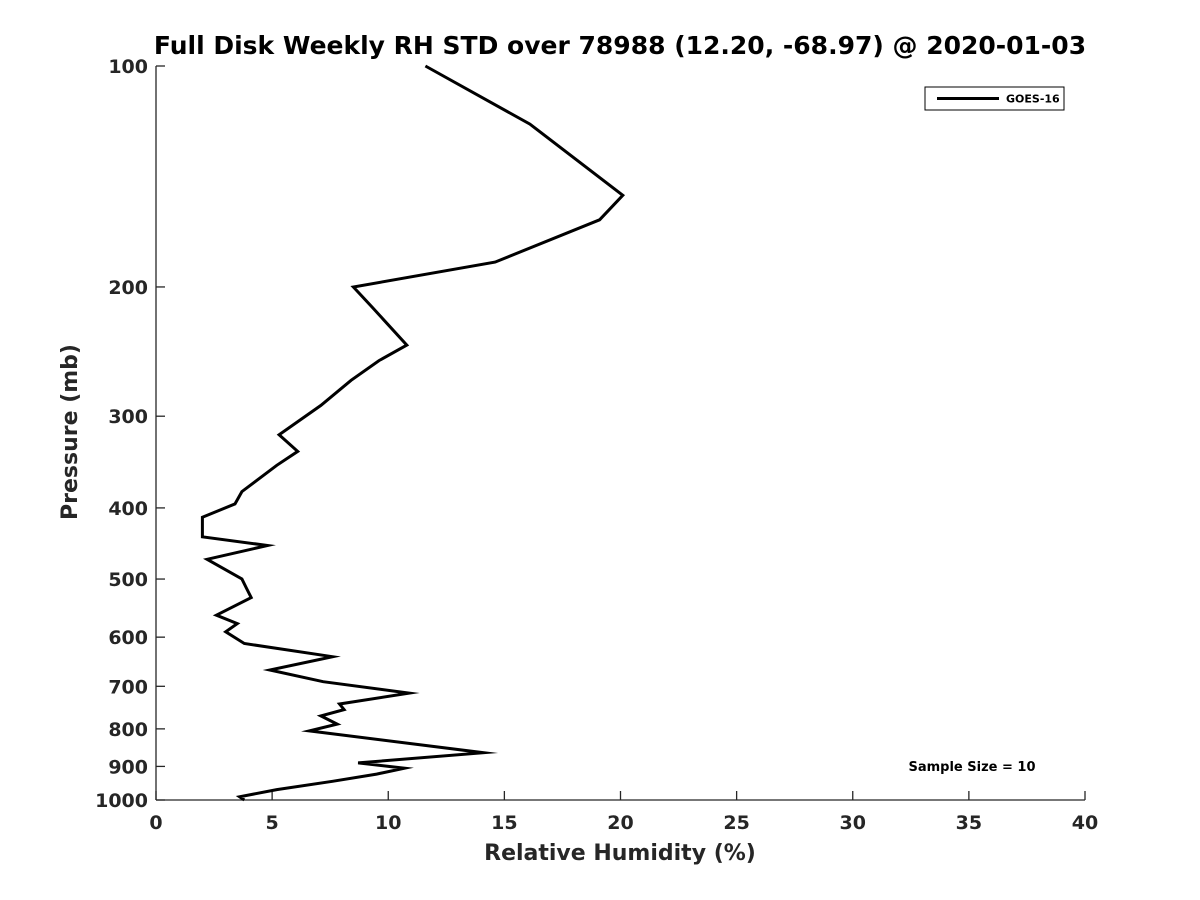 The width and height of the screenshot is (1200, 900). I want to click on y-tick-label: 400, so click(128, 509).